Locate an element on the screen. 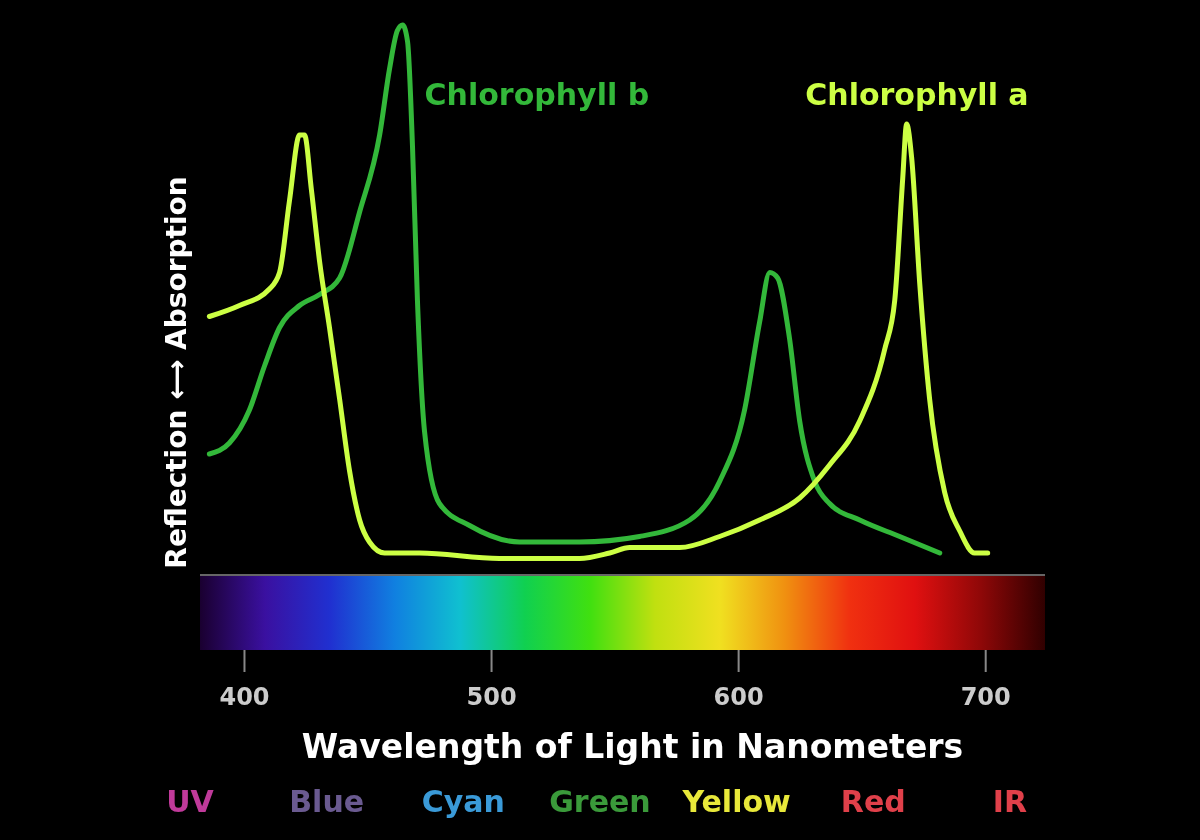  y-axis-title: Reflection ⟷ Absorption is located at coordinates (176, 372).